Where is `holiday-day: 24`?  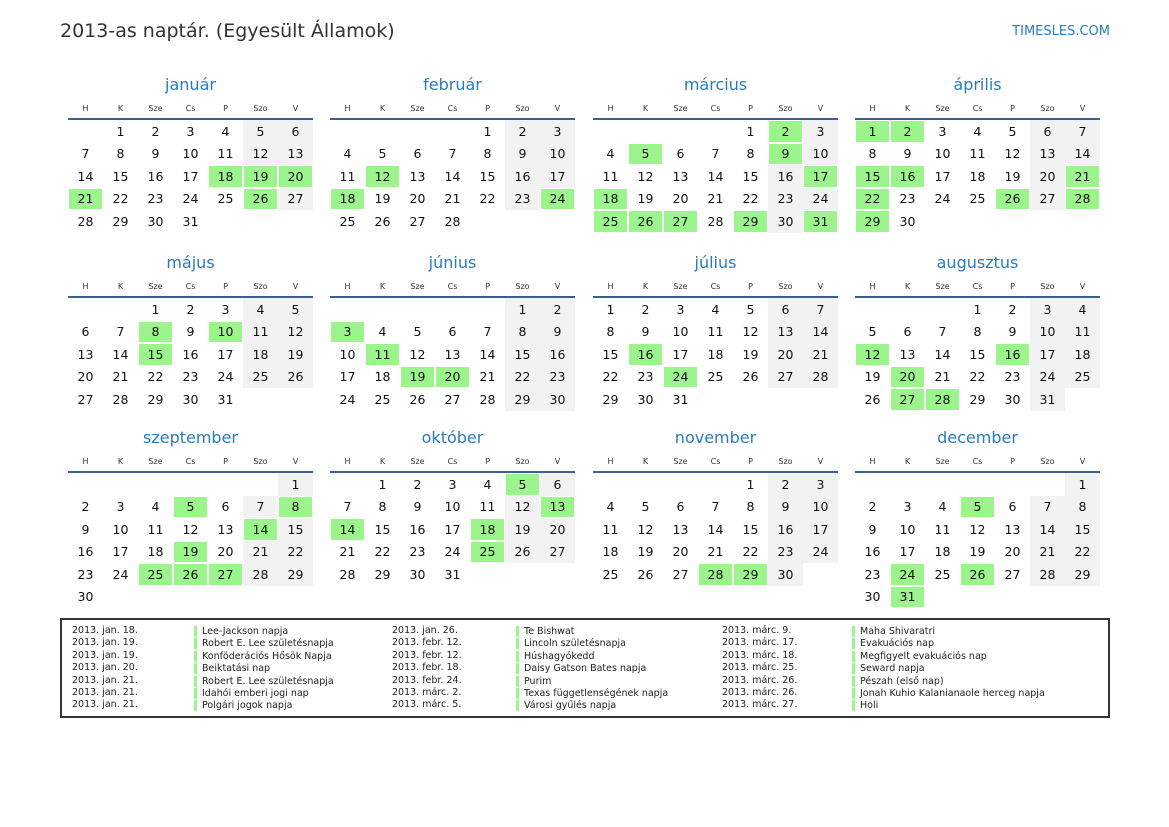
holiday-day: 24 is located at coordinates (557, 198).